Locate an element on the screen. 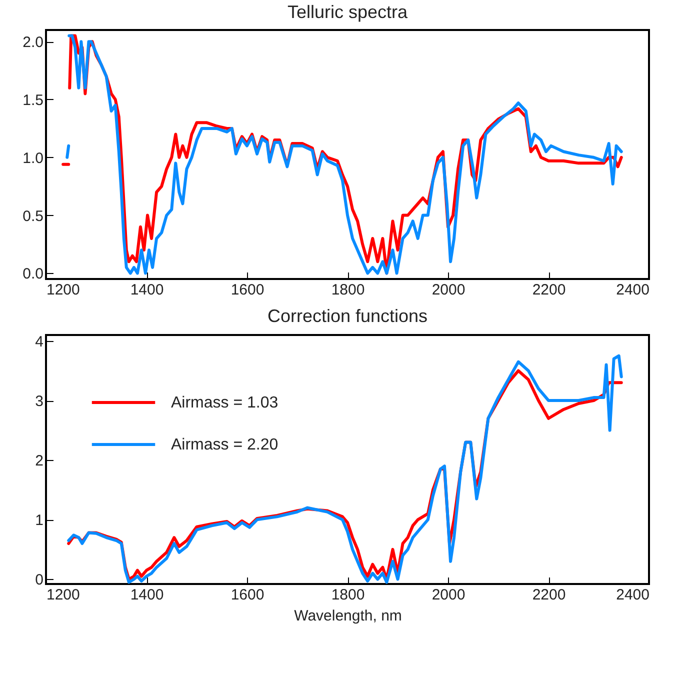 The image size is (696, 673). y-tick-label: 0.5 is located at coordinates (33, 216).